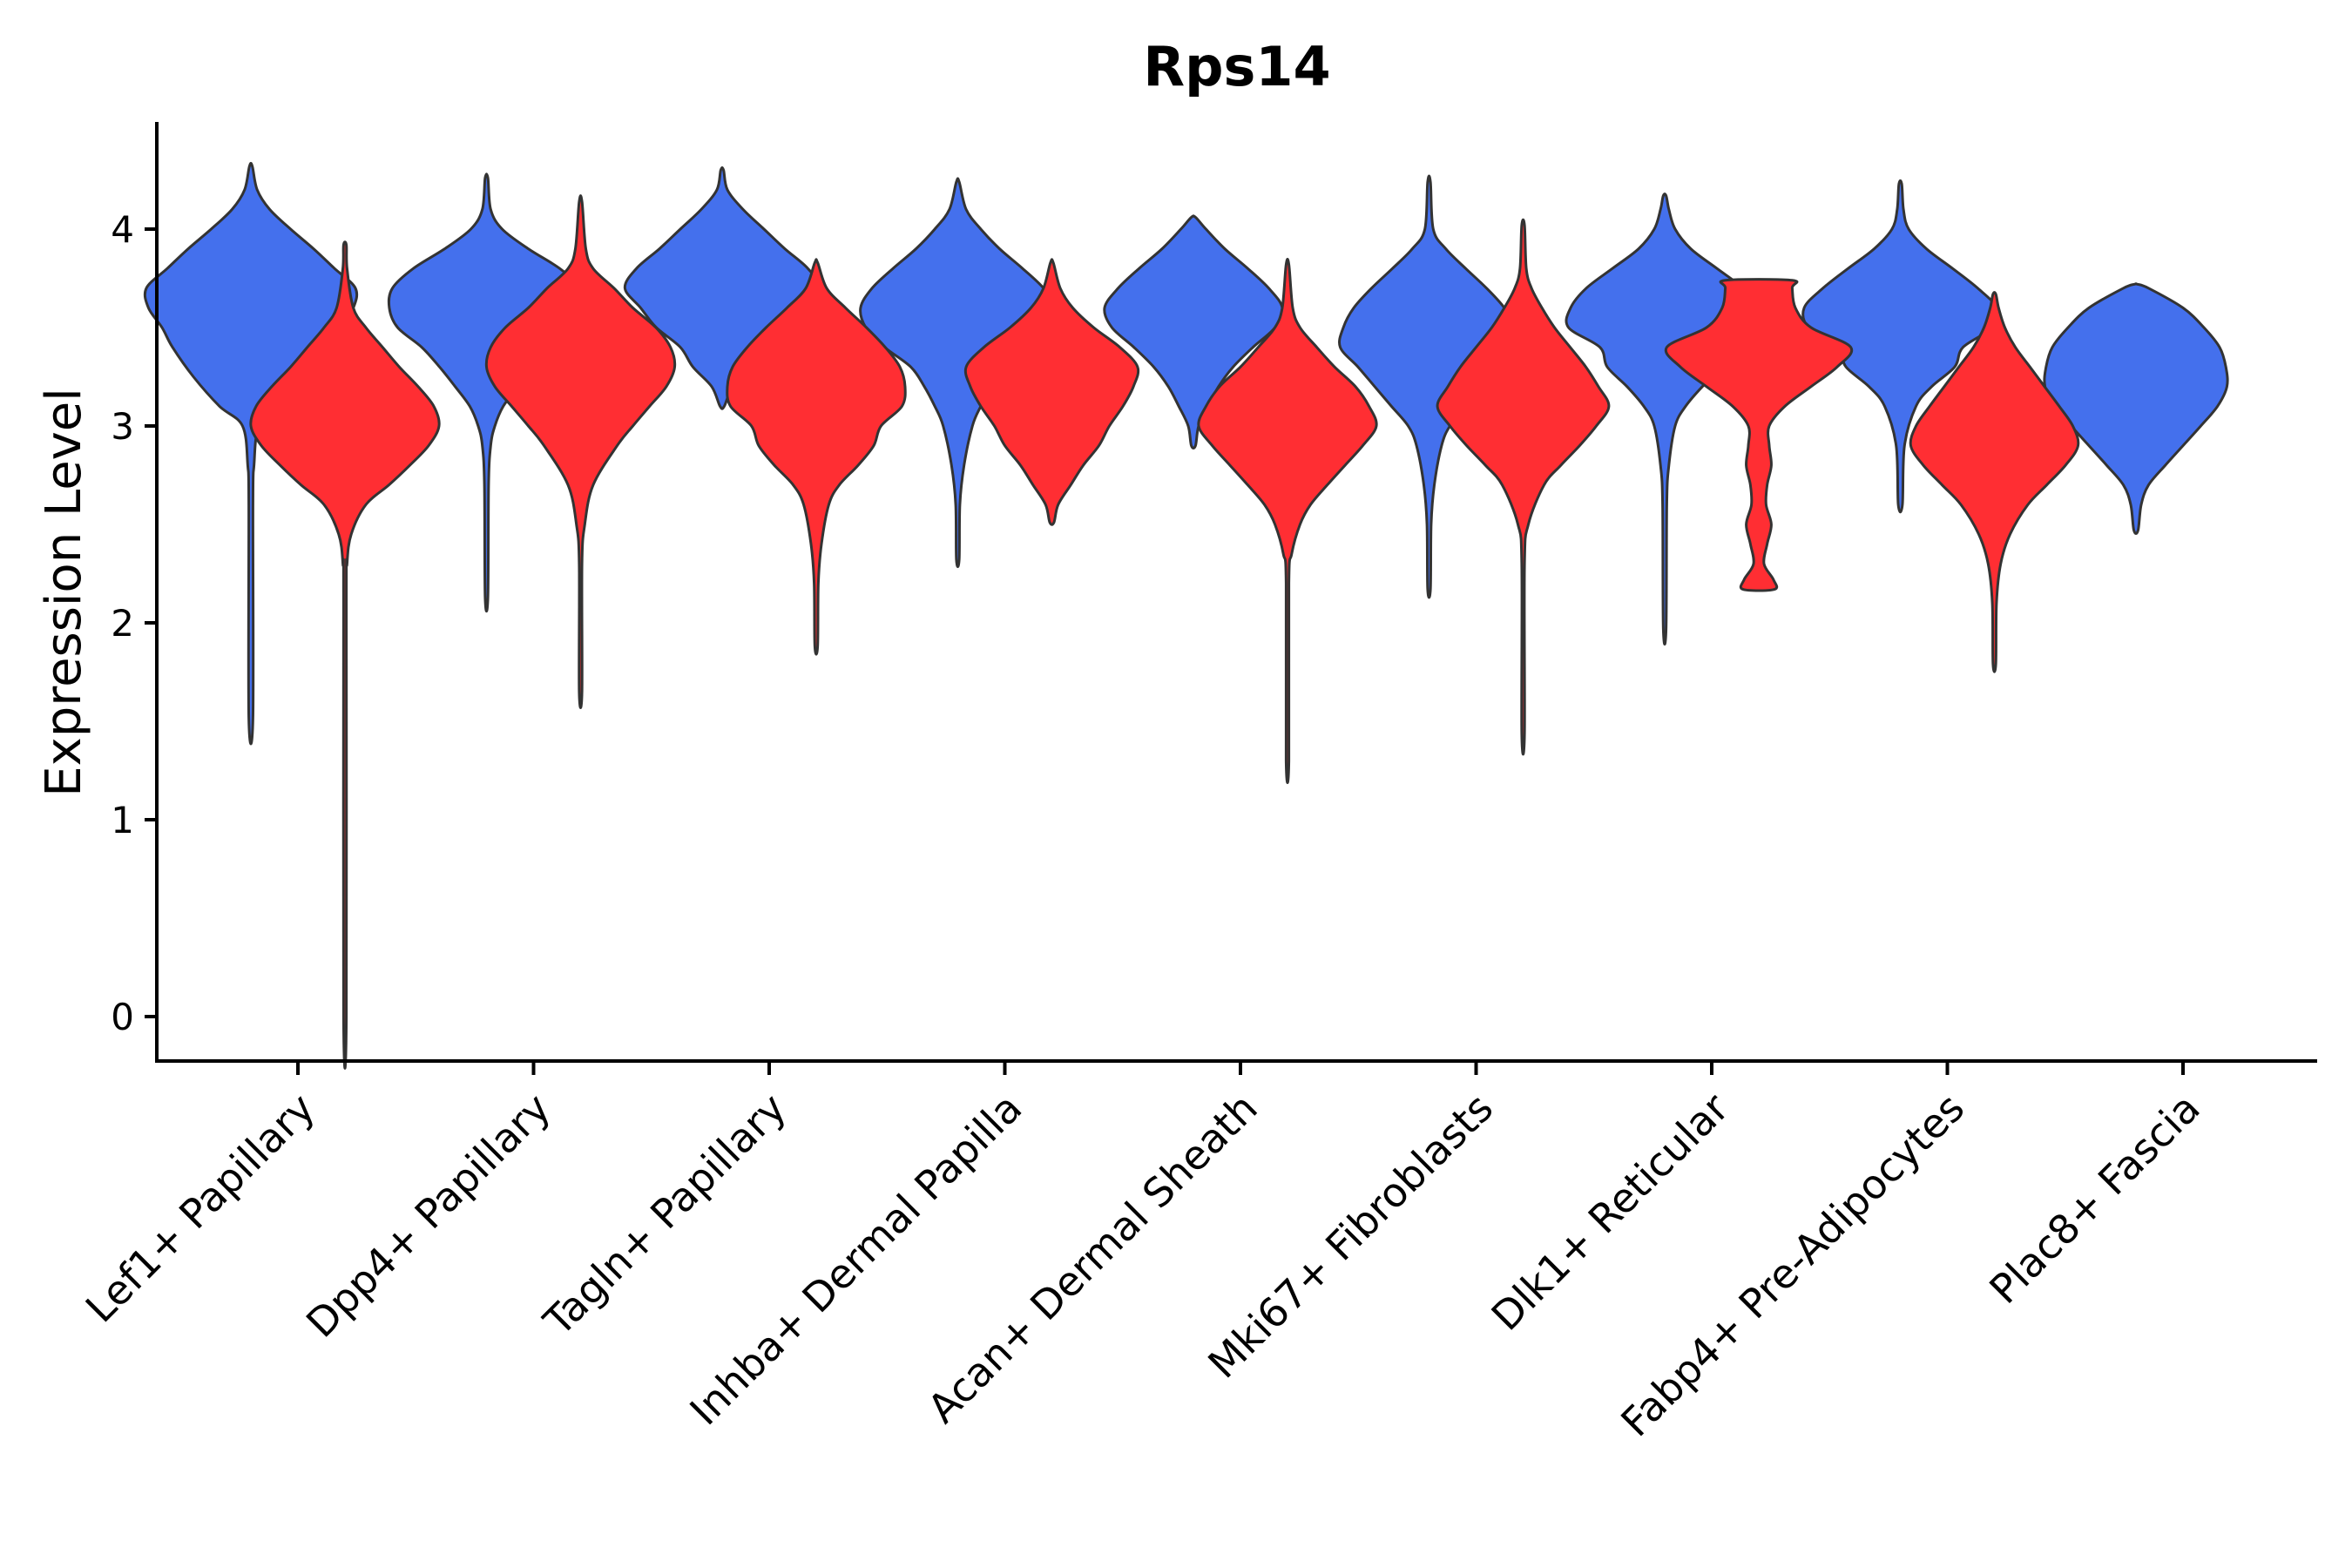 This screenshot has width=2352, height=1568. What do you see at coordinates (2094, 1199) in the screenshot?
I see `x-tick-label: Plac8+ Fascia` at bounding box center [2094, 1199].